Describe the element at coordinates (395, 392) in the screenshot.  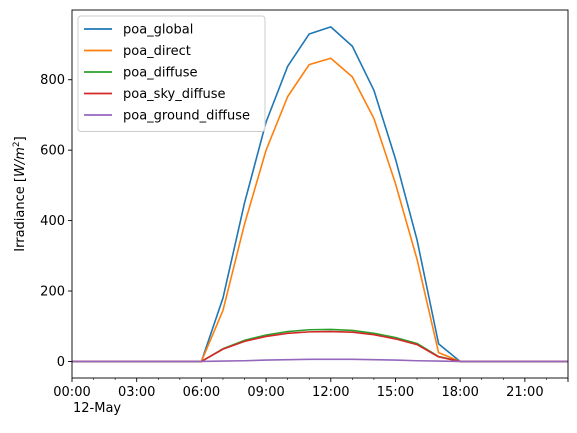
I see `x-tick-label: 15:00` at that location.